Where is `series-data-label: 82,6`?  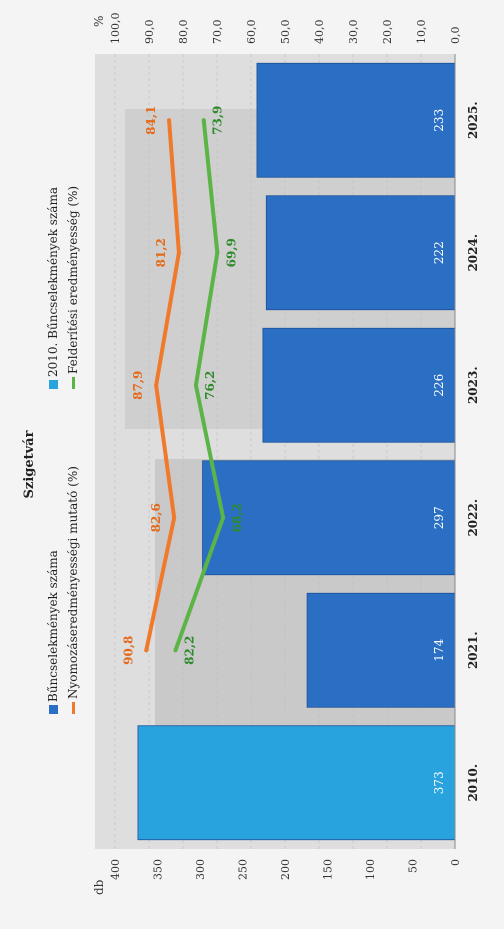
series-data-label: 82,6 is located at coordinates (156, 517).